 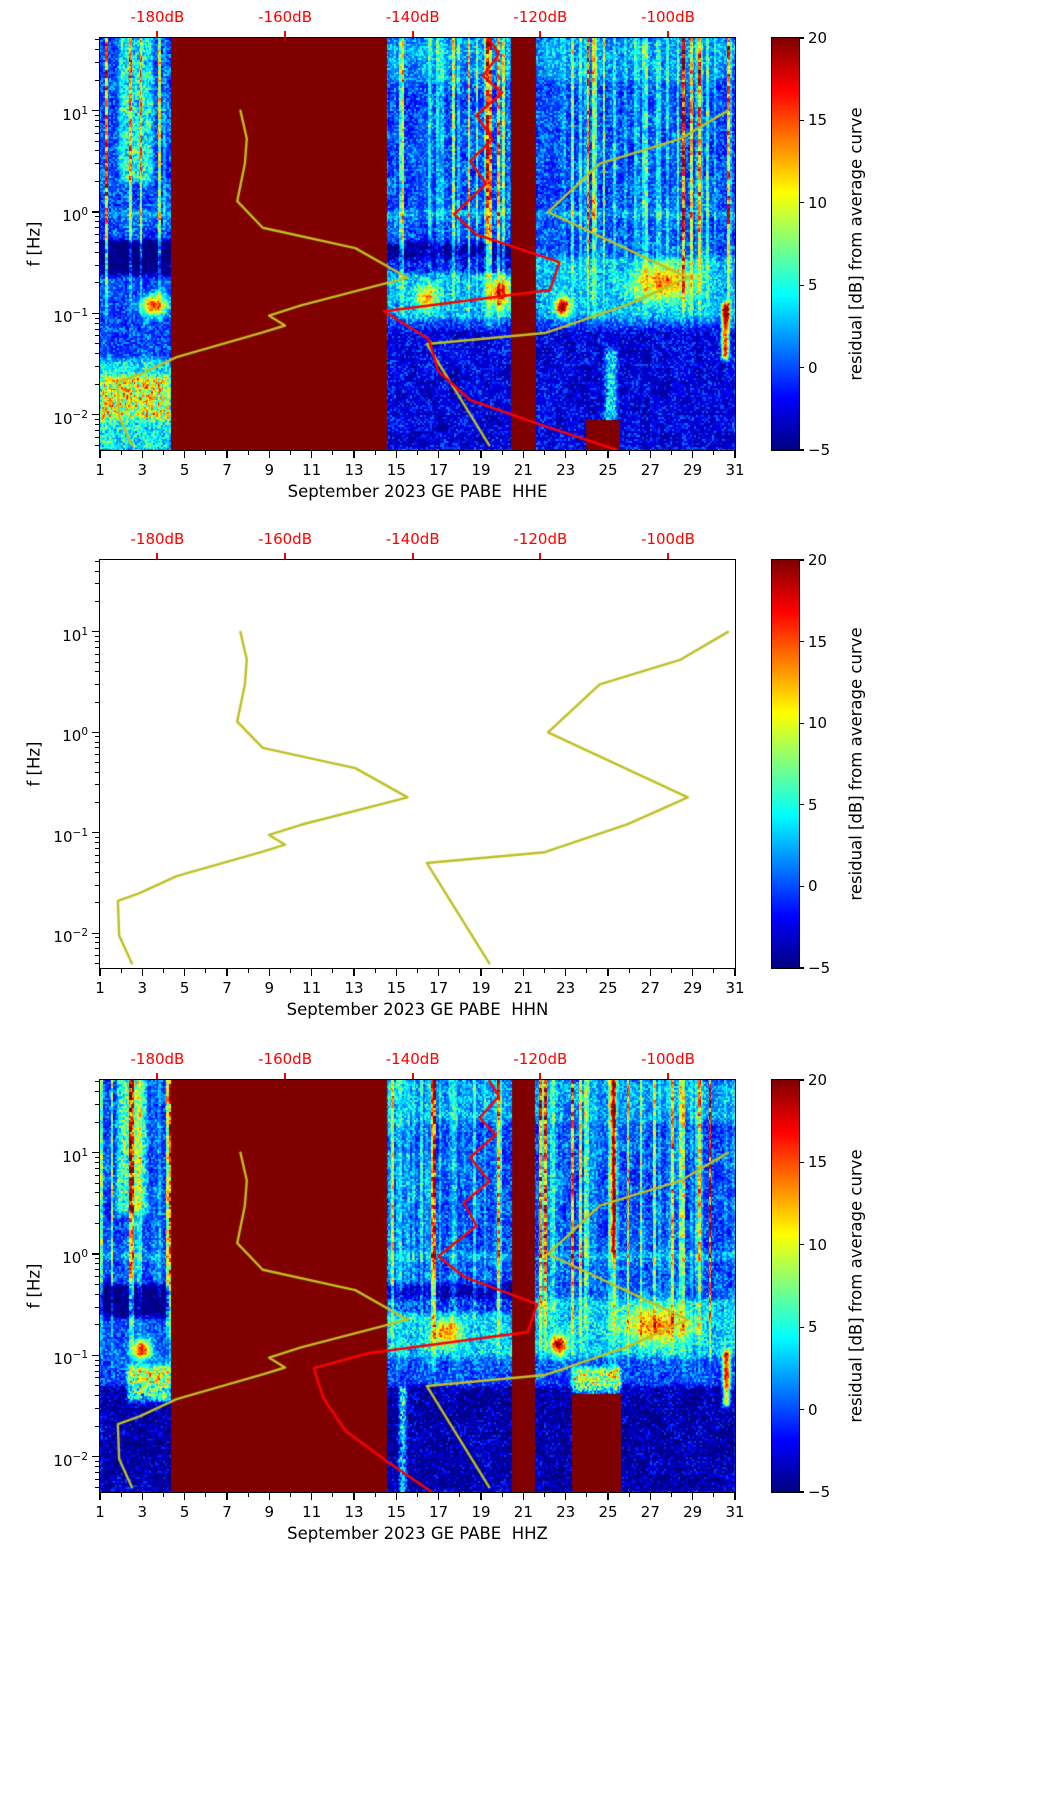 I want to click on x-tick-label: 23, so click(x=566, y=988).